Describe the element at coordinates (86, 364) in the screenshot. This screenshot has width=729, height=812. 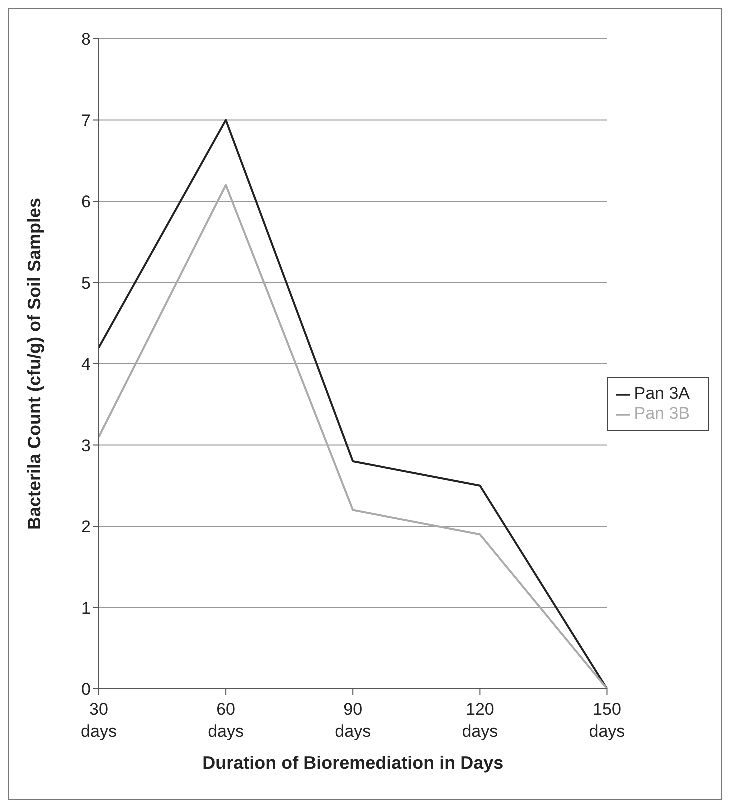
I see `y-tick-label: 4` at that location.